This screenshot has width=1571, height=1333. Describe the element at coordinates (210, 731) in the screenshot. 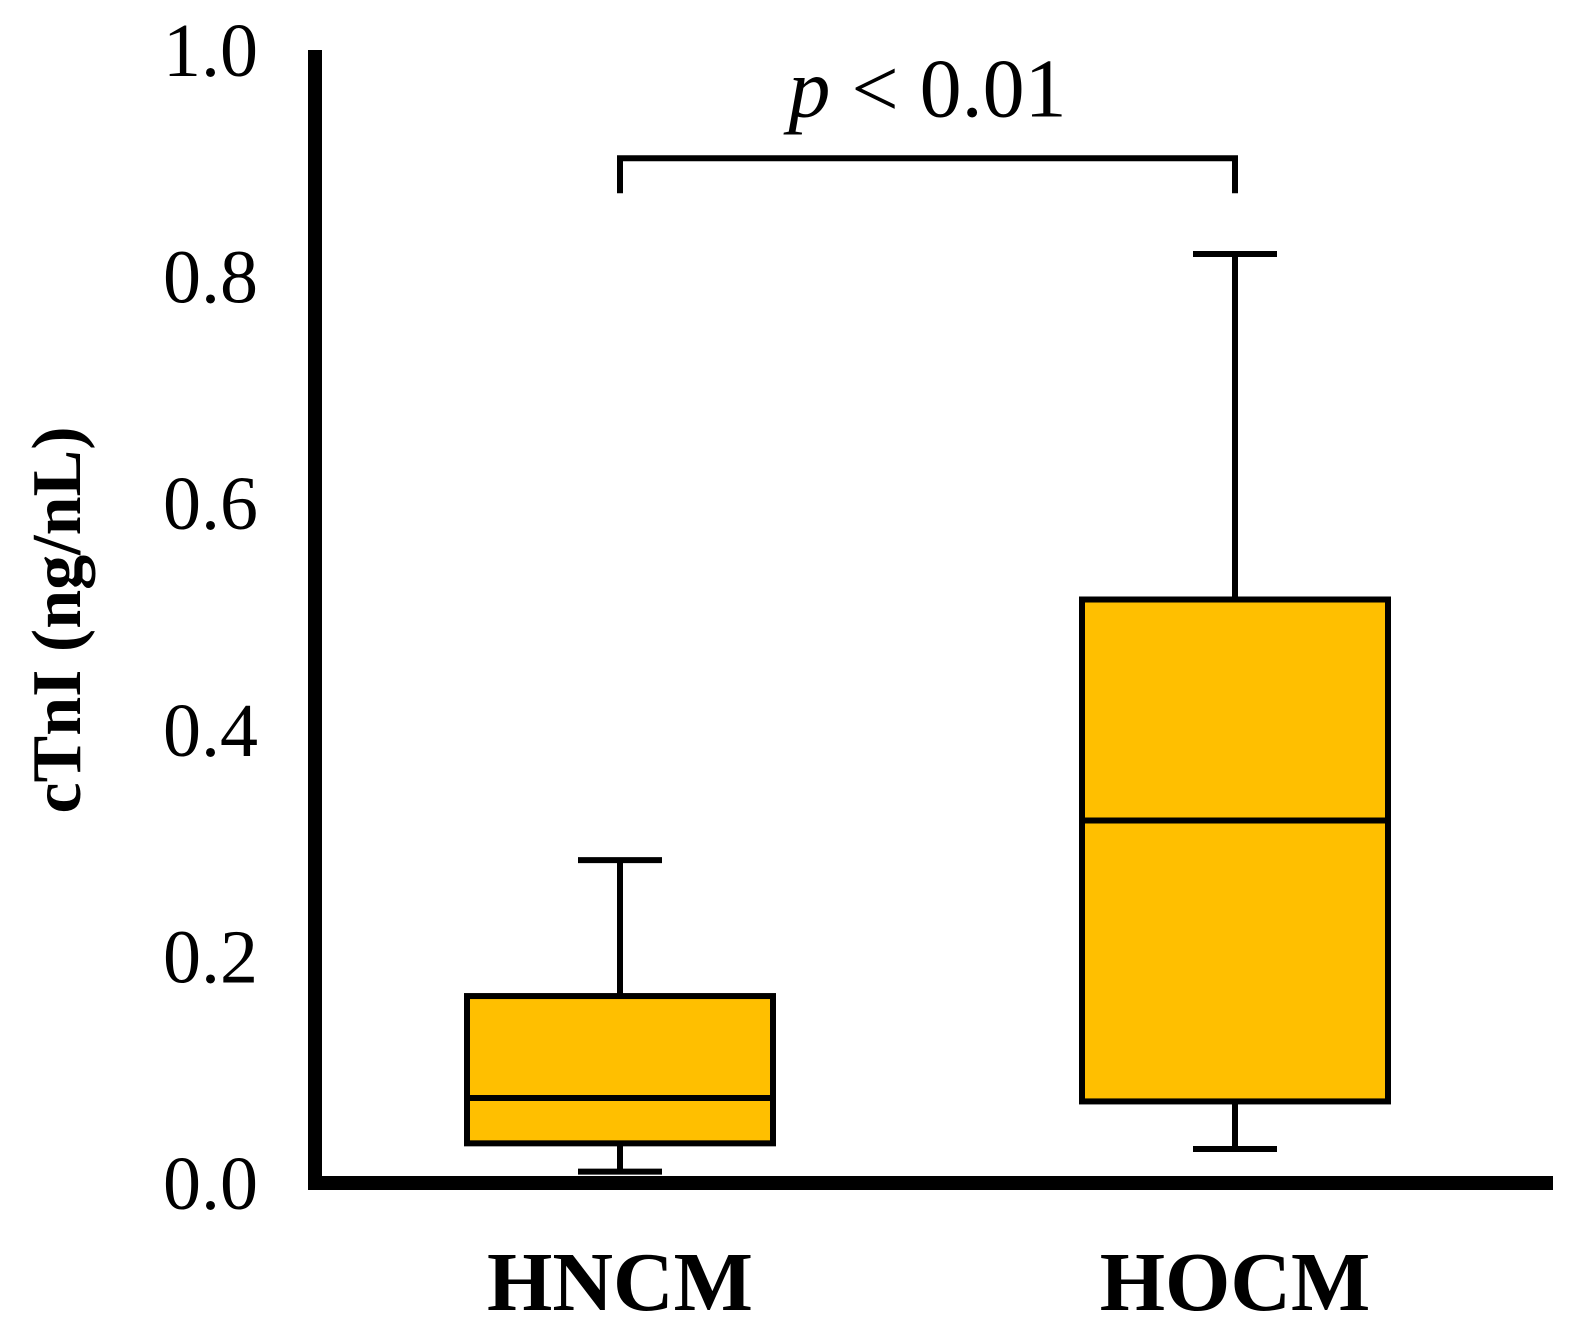

I see `y-tick-label: 0.4` at that location.